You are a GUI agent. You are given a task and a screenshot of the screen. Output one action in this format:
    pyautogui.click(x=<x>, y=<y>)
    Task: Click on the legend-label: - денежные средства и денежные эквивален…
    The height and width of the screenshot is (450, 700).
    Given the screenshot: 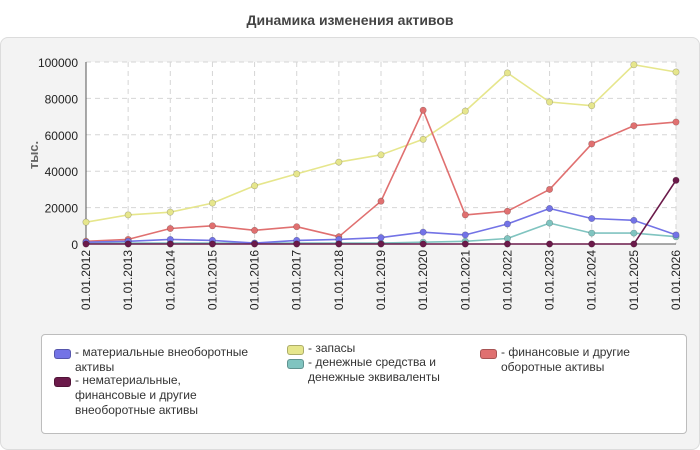 What is the action you would take?
    pyautogui.click(x=374, y=369)
    